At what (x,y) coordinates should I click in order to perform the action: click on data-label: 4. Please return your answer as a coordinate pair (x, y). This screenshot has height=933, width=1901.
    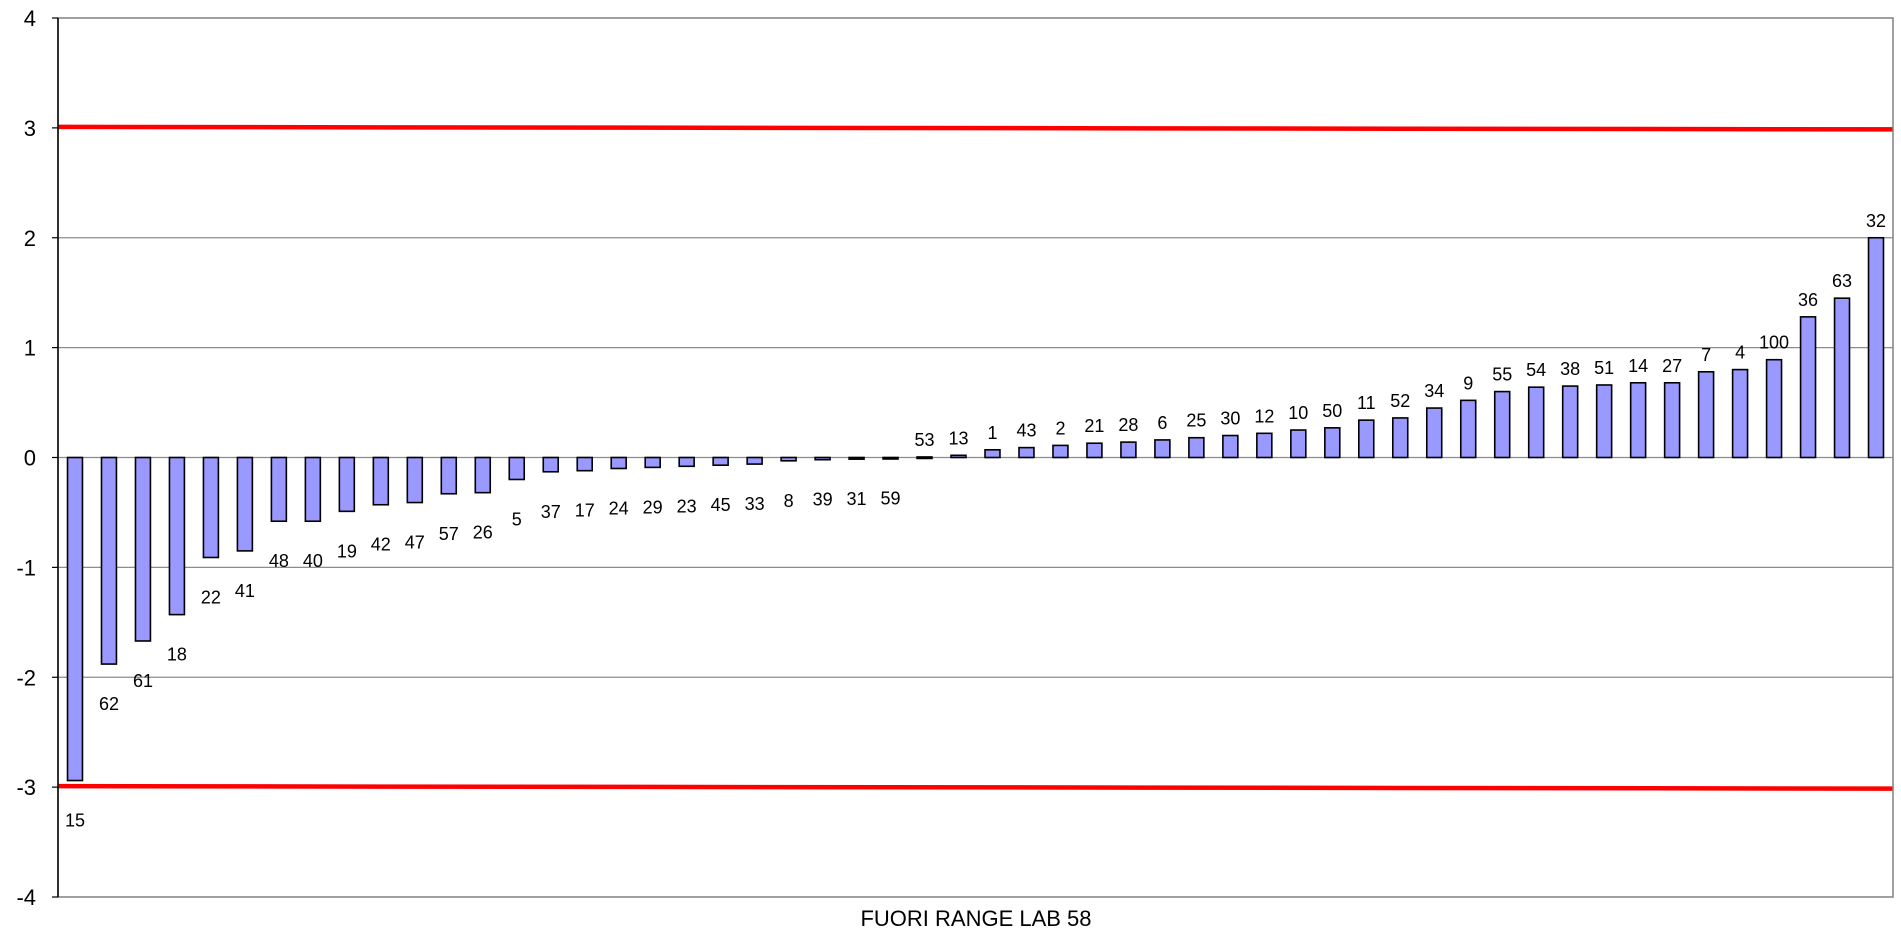
    Looking at the image, I should click on (1740, 353).